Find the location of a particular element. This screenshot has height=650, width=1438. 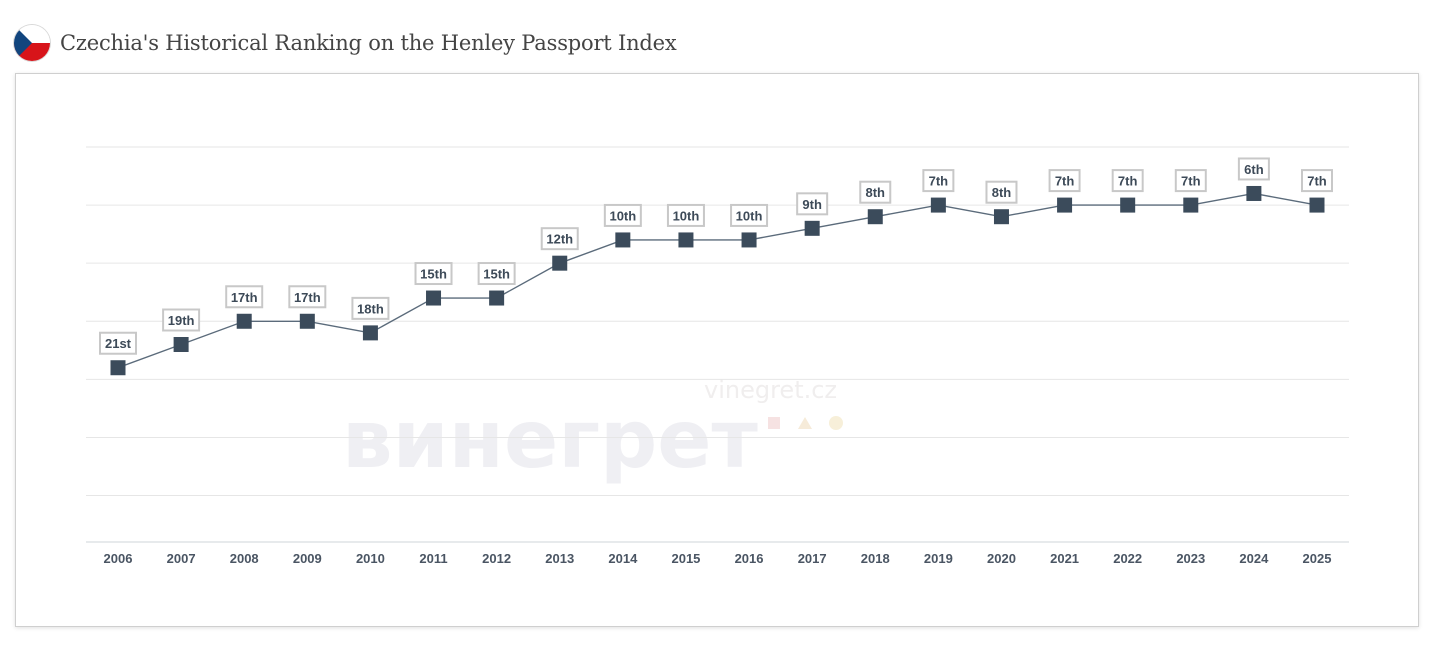

x-tick-label: 2012 is located at coordinates (496, 558).